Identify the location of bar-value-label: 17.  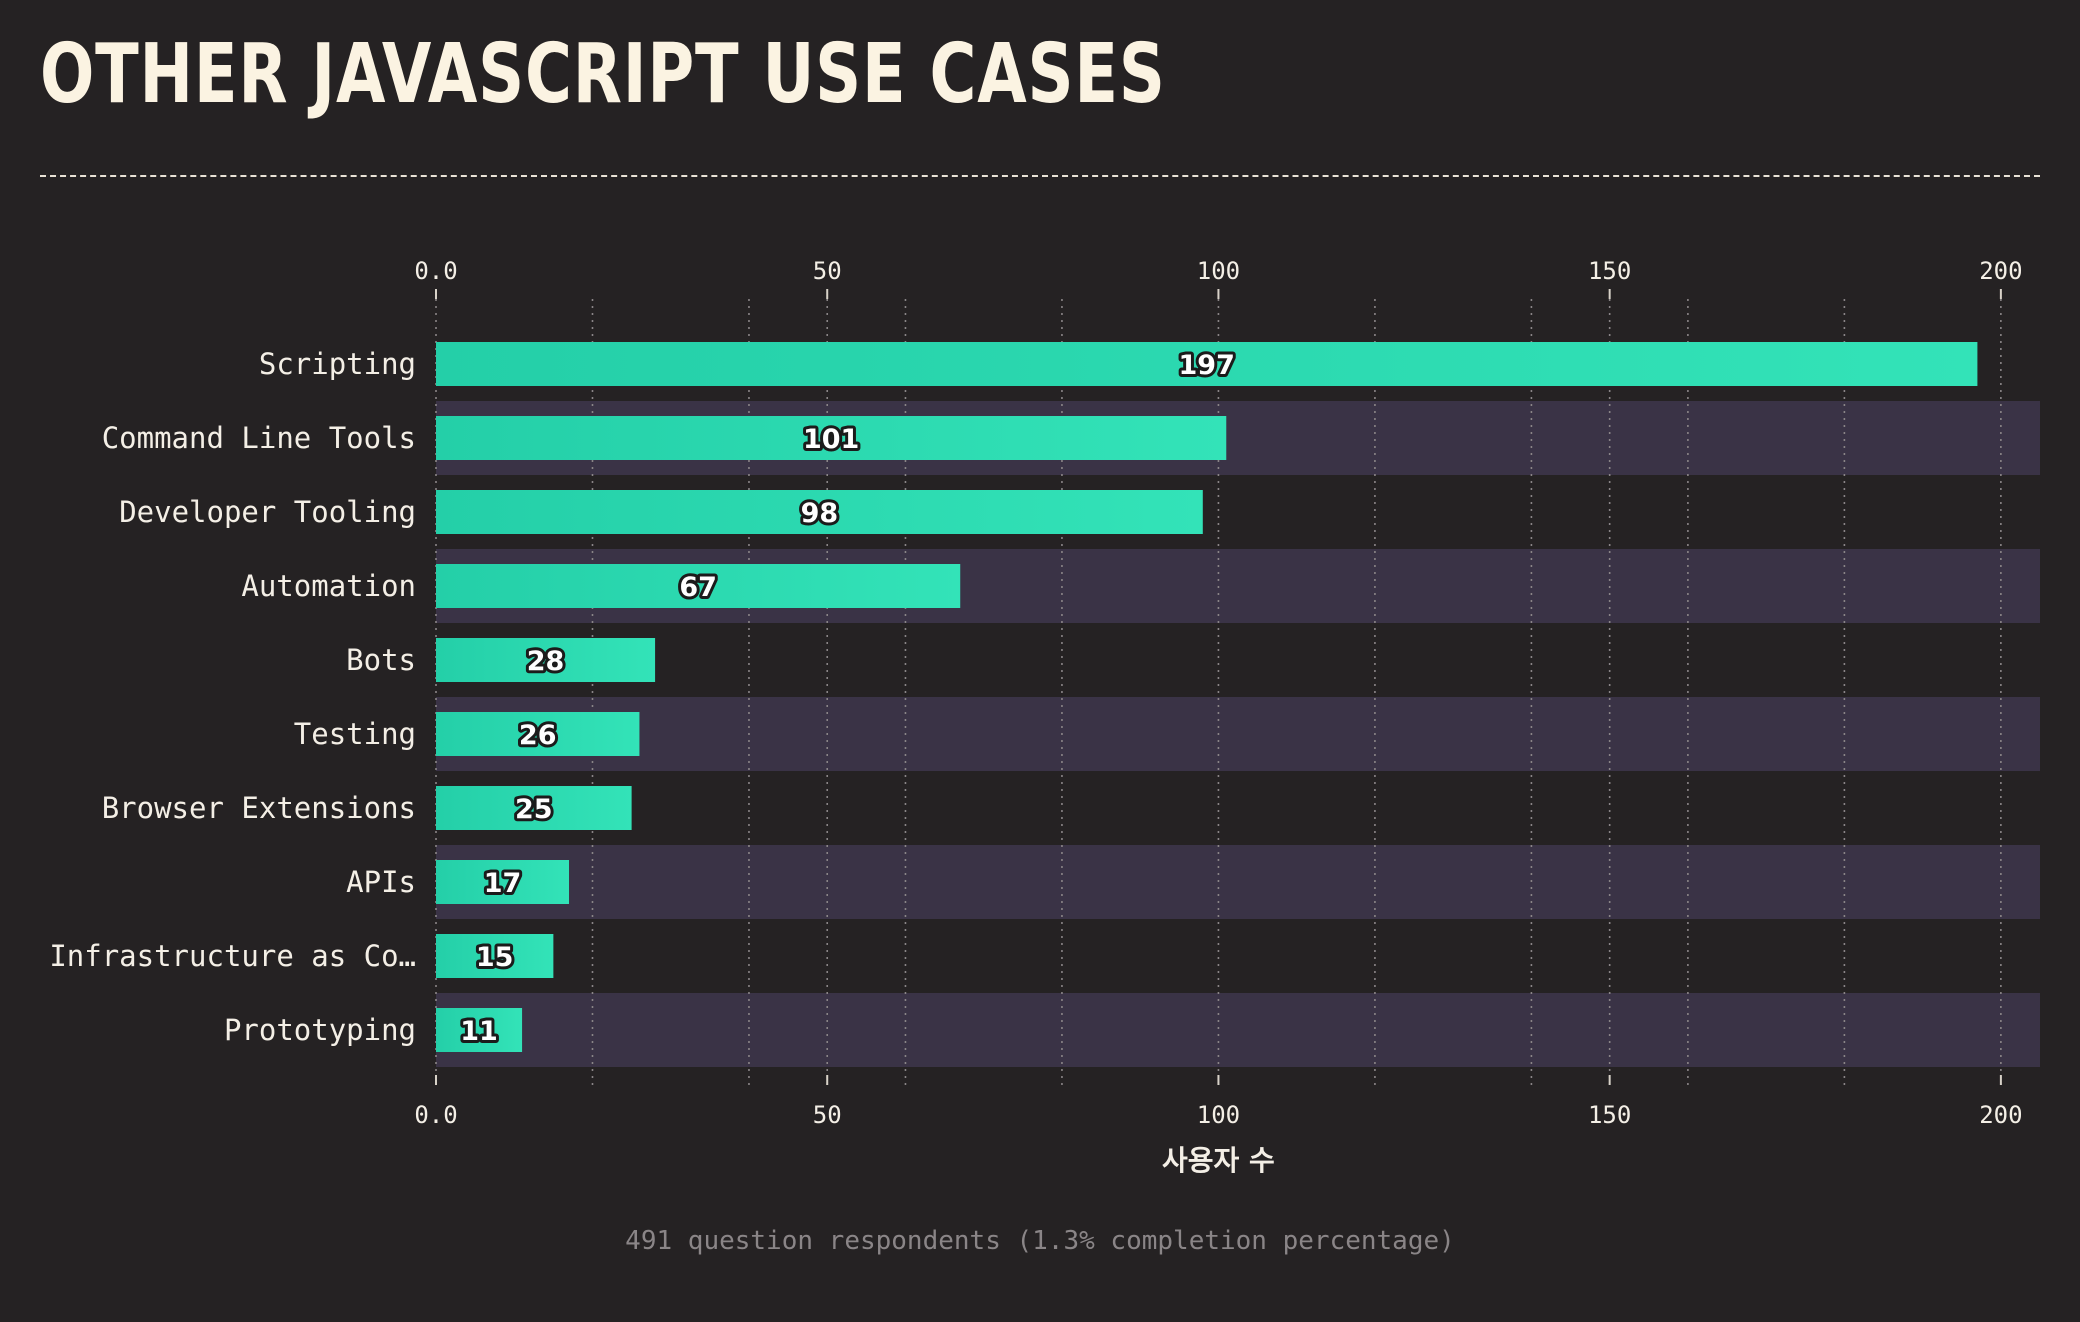
(503, 883).